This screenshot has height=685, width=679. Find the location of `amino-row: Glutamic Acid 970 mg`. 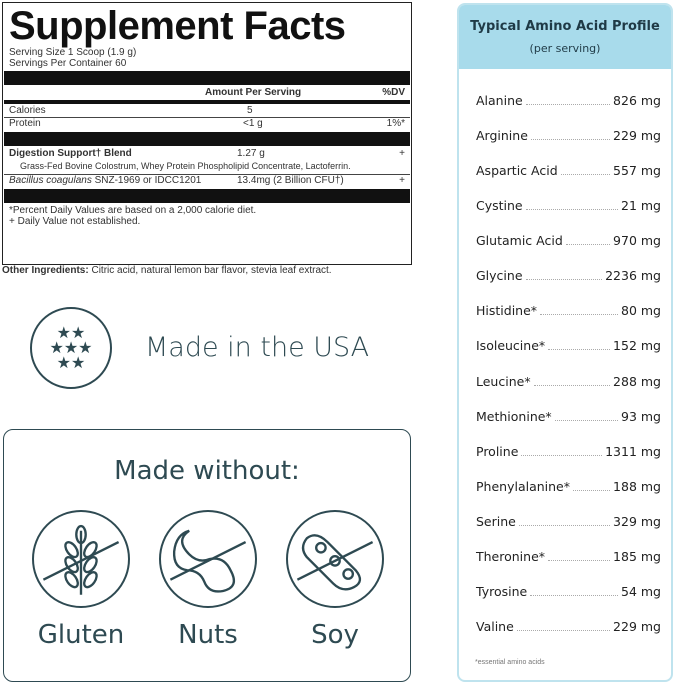

amino-row: Glutamic Acid 970 mg is located at coordinates (568, 240).